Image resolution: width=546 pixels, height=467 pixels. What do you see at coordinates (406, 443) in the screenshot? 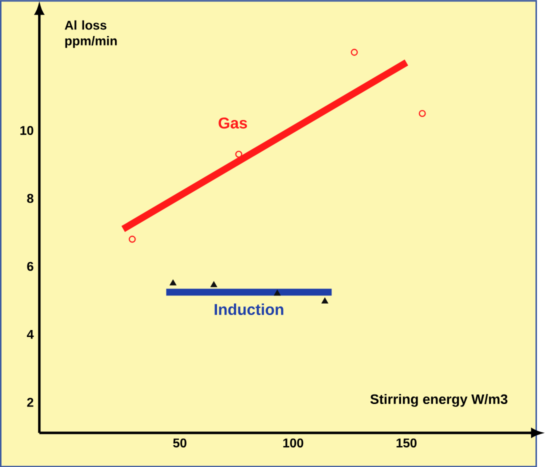
I see `x-tick-label: 150` at bounding box center [406, 443].